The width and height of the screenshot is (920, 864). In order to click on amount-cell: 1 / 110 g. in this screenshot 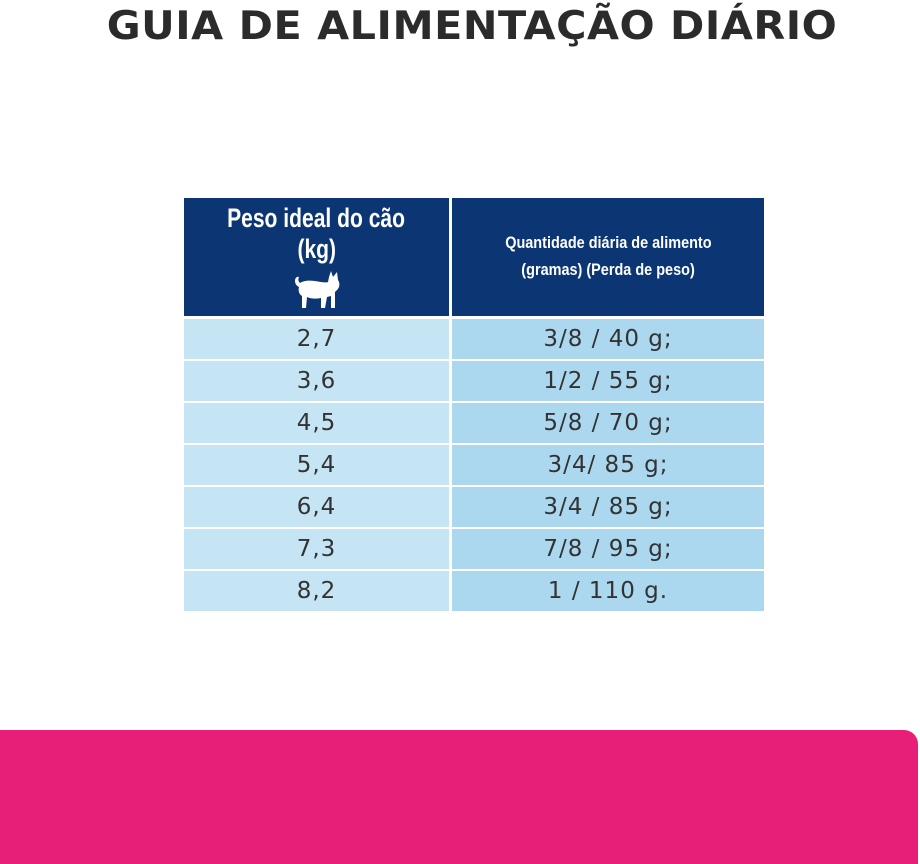, I will do `click(608, 591)`.